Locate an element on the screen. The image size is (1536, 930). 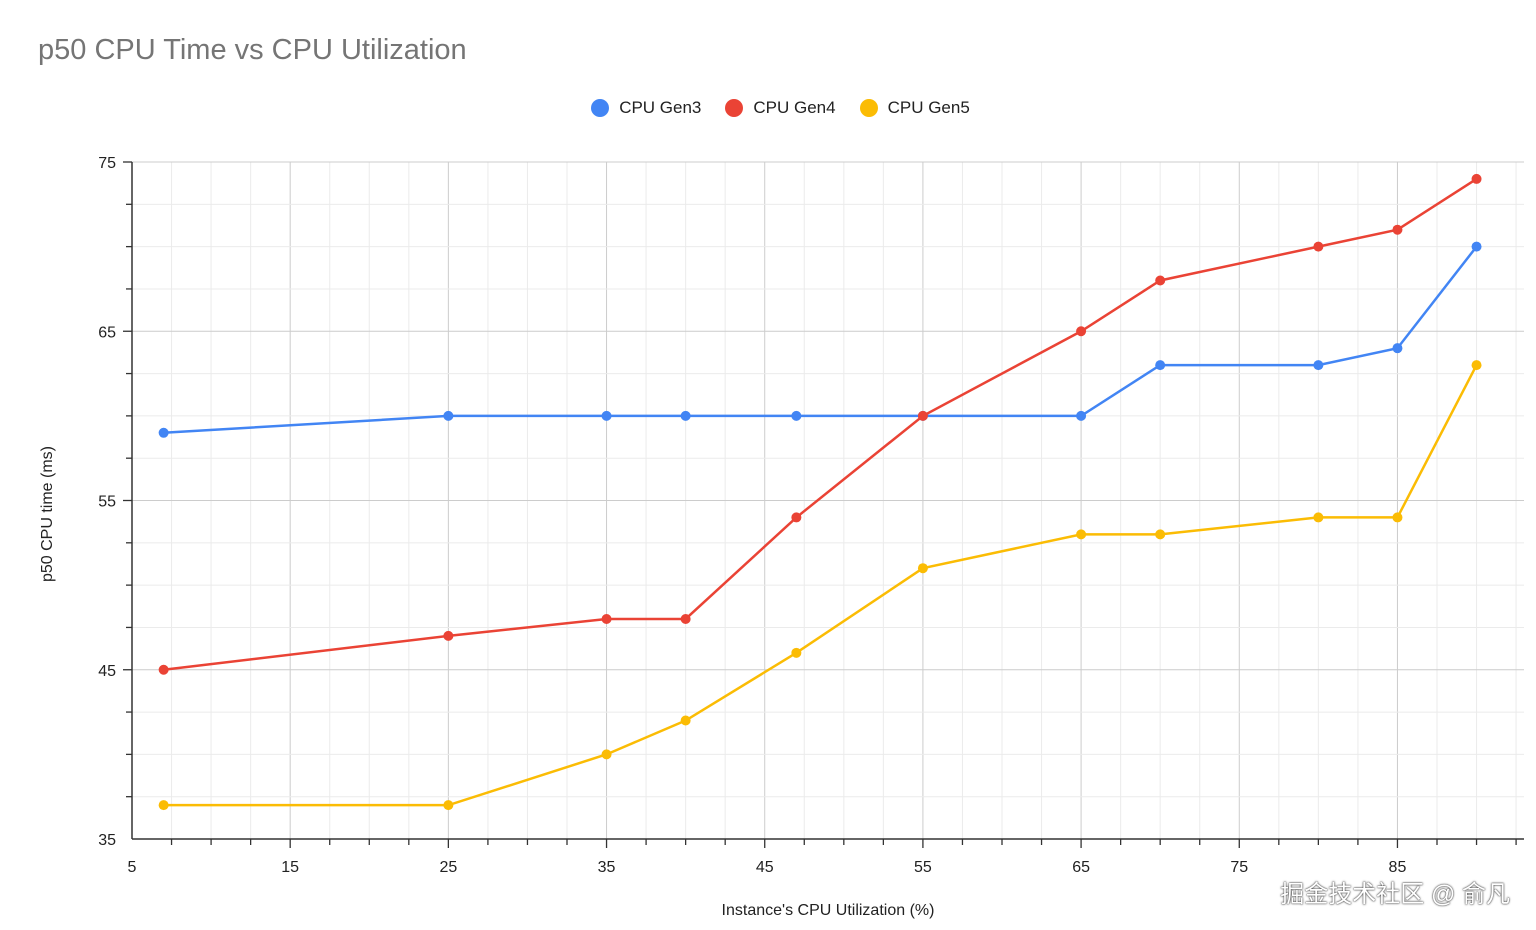
x-tick-label: 65 is located at coordinates (1081, 867).